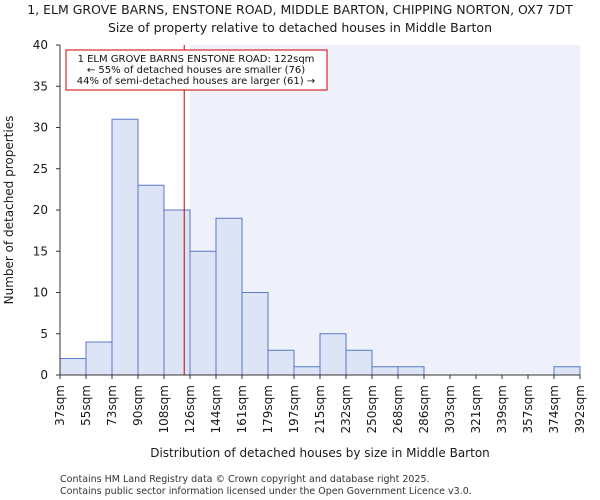  Describe the element at coordinates (255, 334) in the screenshot. I see `bar-161sqm` at that location.